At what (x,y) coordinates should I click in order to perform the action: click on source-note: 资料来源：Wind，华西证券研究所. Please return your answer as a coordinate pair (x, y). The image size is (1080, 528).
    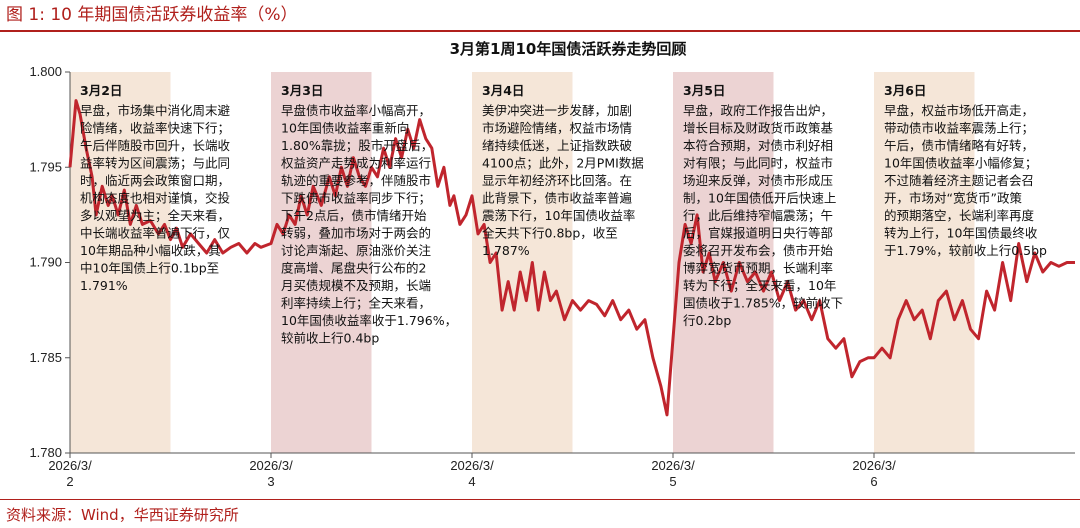
    Looking at the image, I should click on (122, 515).